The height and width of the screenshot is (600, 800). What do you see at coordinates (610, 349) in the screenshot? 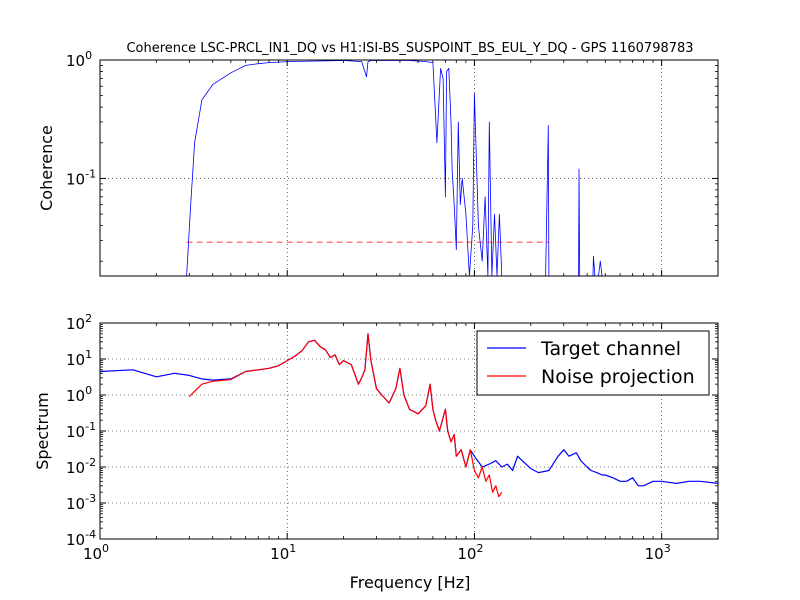
I see `legend-label-target: Target channel` at bounding box center [610, 349].